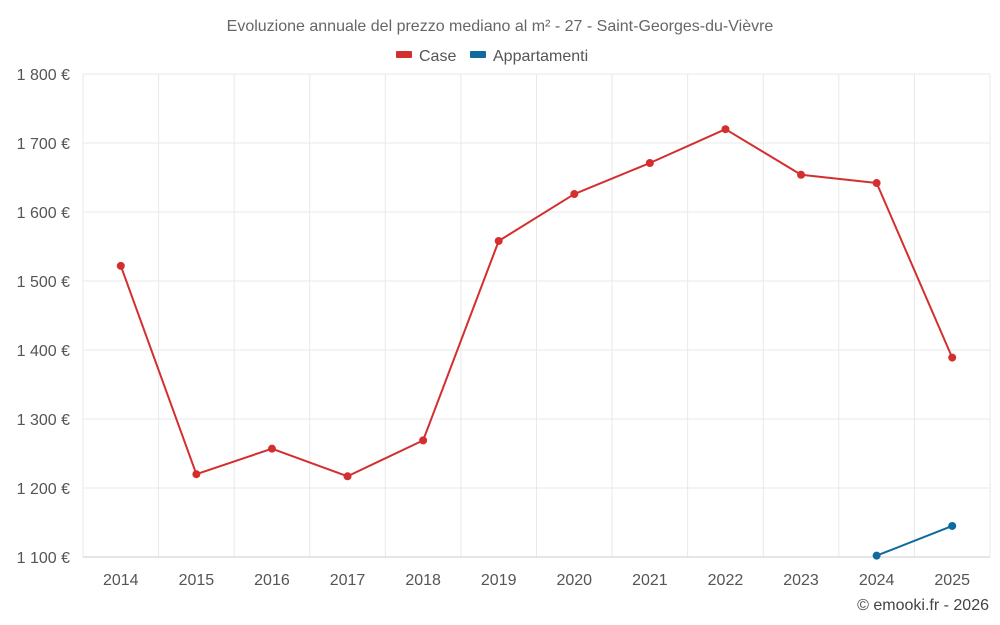 The image size is (1000, 625). Describe the element at coordinates (499, 580) in the screenshot. I see `x-tick-label: 2019` at that location.